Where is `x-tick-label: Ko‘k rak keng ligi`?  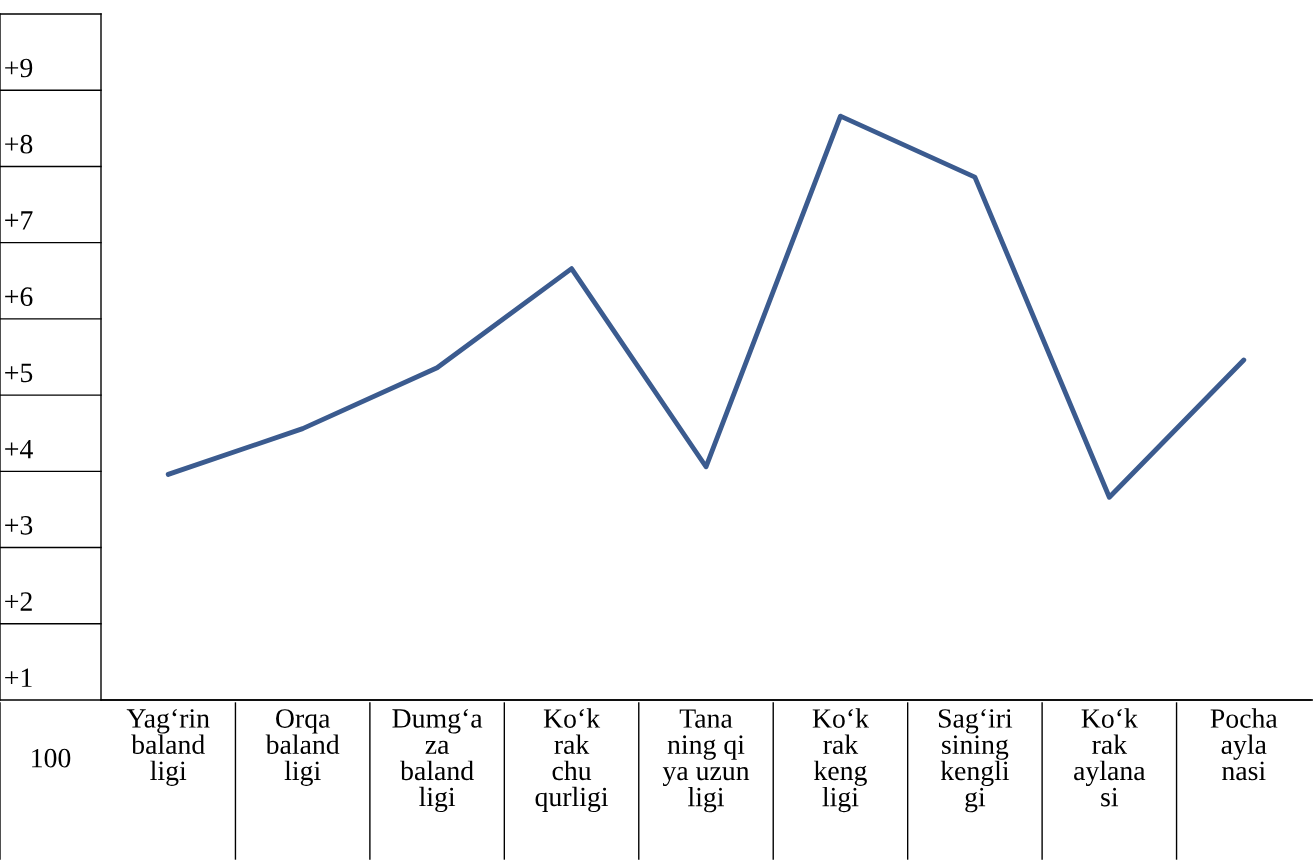
x-tick-label: Ko‘k rak keng ligi is located at coordinates (840, 760).